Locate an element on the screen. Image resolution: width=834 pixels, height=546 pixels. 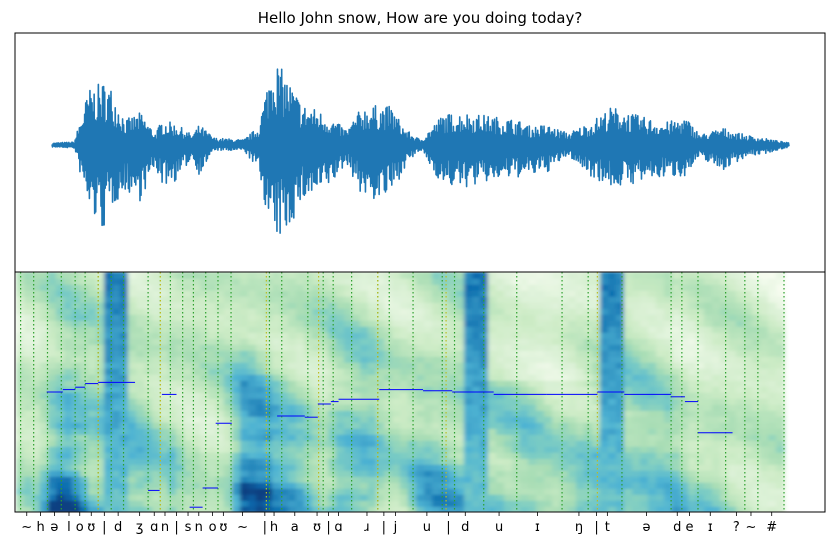
tick-label: a is located at coordinates (295, 527).